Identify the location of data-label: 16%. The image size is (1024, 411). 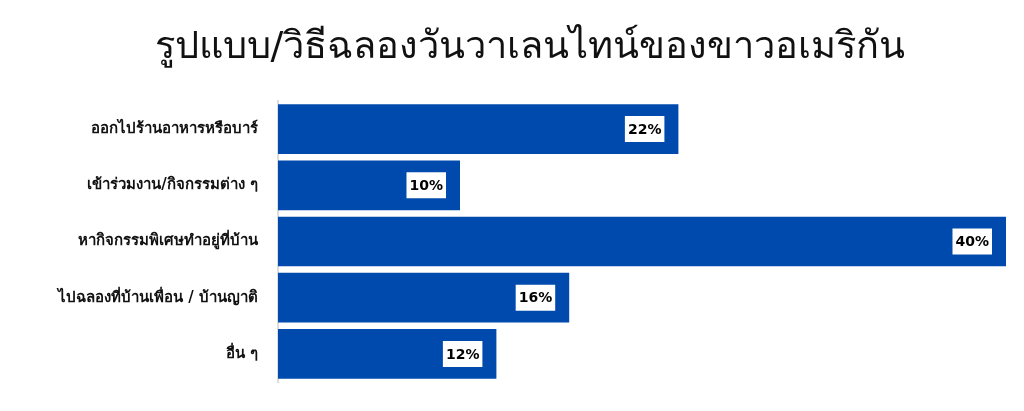
(535, 297).